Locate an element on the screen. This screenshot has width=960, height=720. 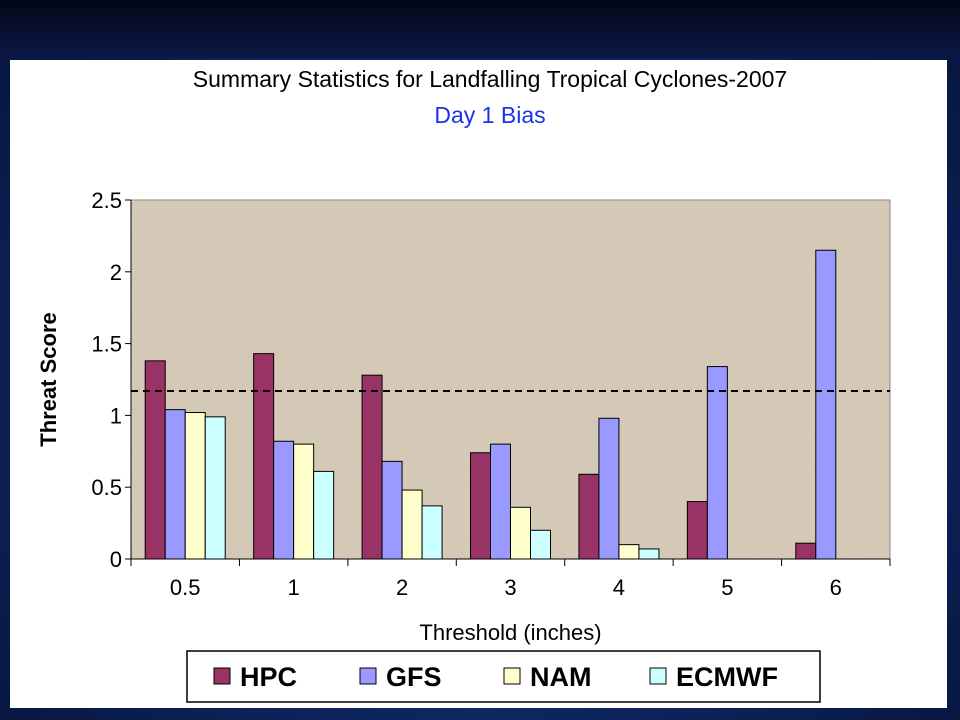
x-tick-label: 0.5 is located at coordinates (185, 587).